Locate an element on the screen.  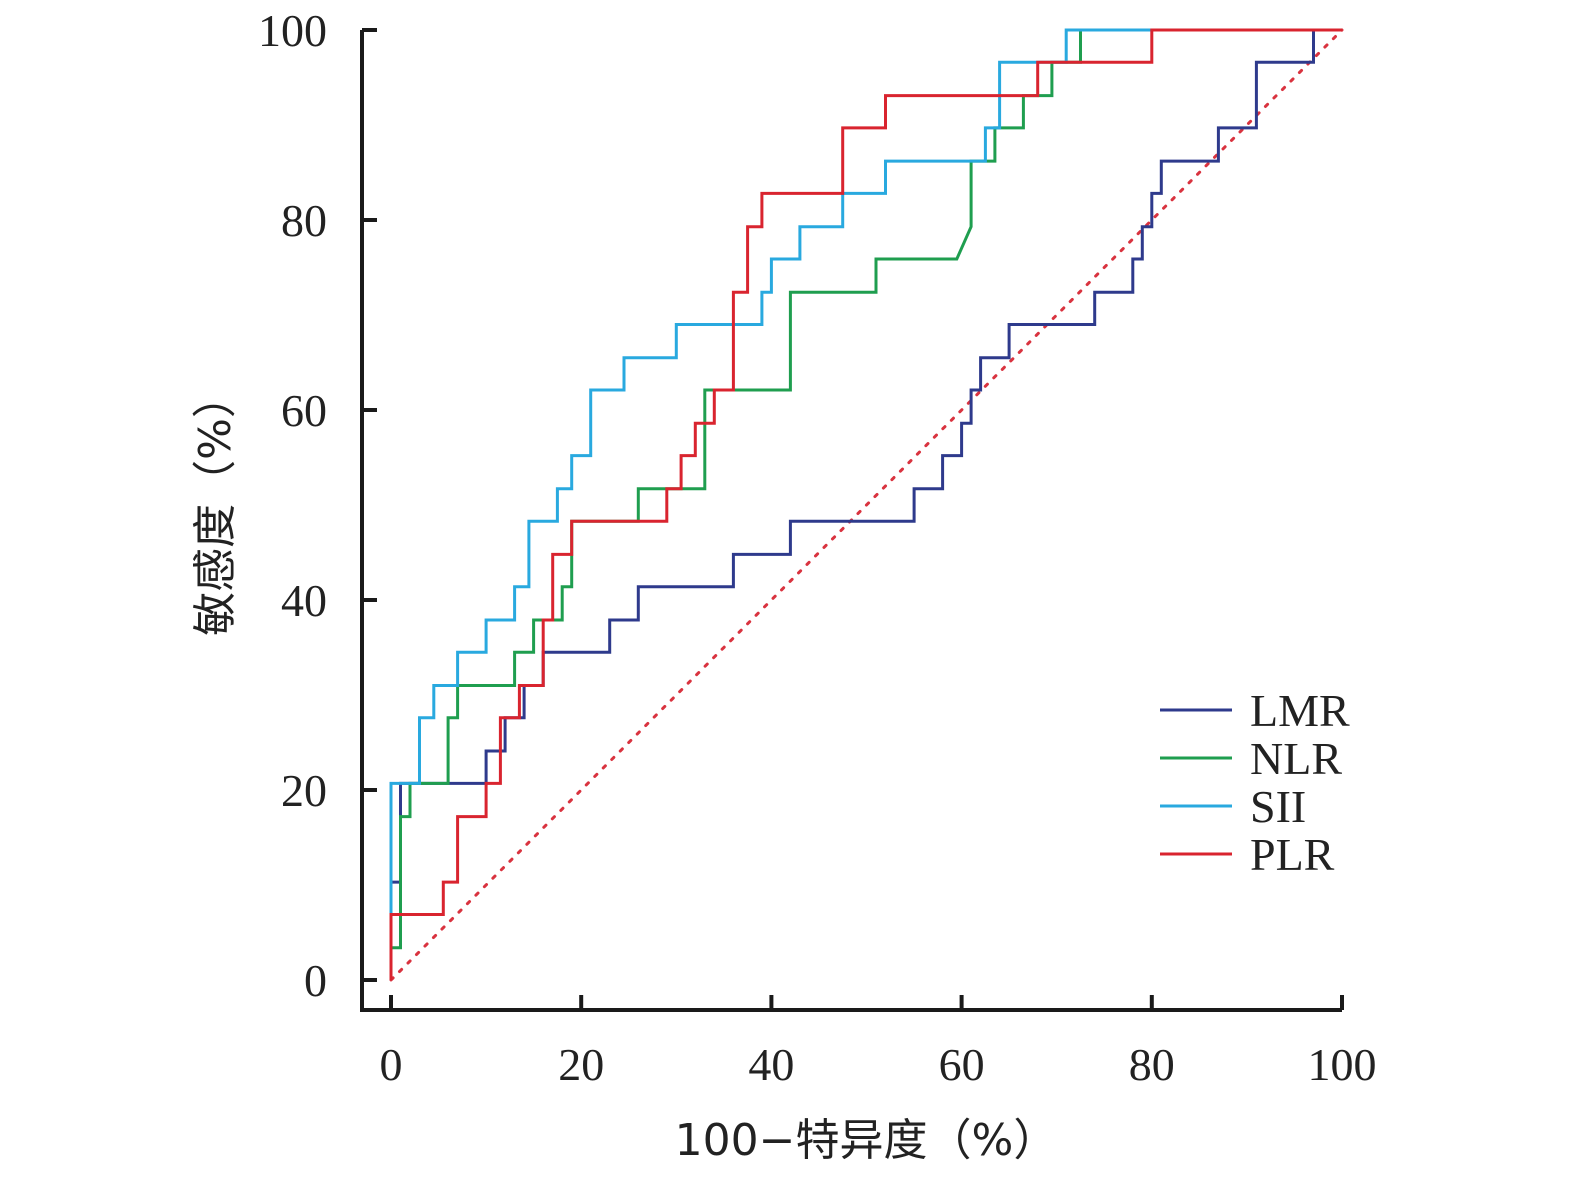
y-tick-label: 20 is located at coordinates (304, 790).